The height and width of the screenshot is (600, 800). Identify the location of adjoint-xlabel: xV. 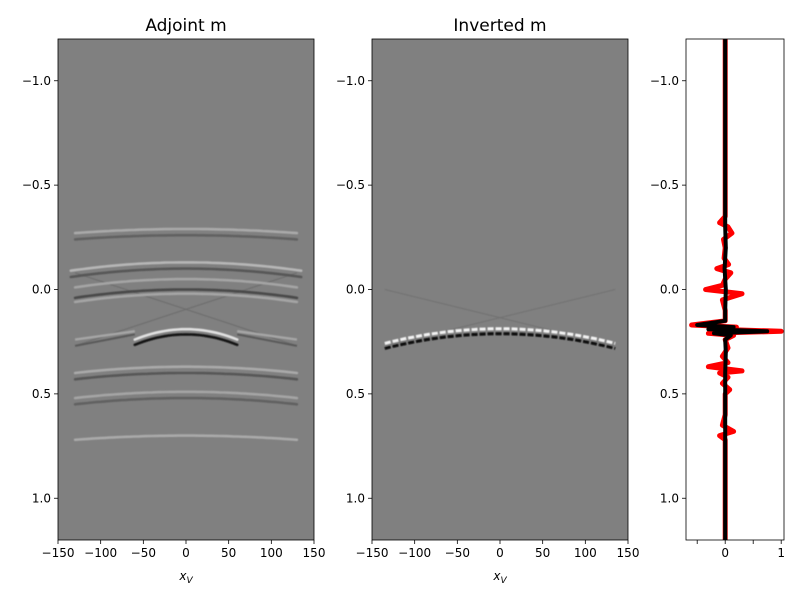
(185, 577).